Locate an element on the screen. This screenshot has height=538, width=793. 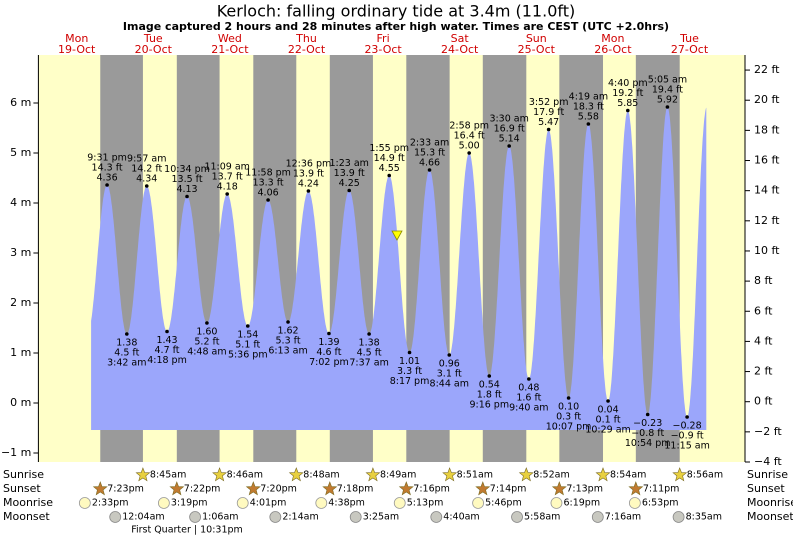
y-tick-label: 6 m is located at coordinates (20, 102).